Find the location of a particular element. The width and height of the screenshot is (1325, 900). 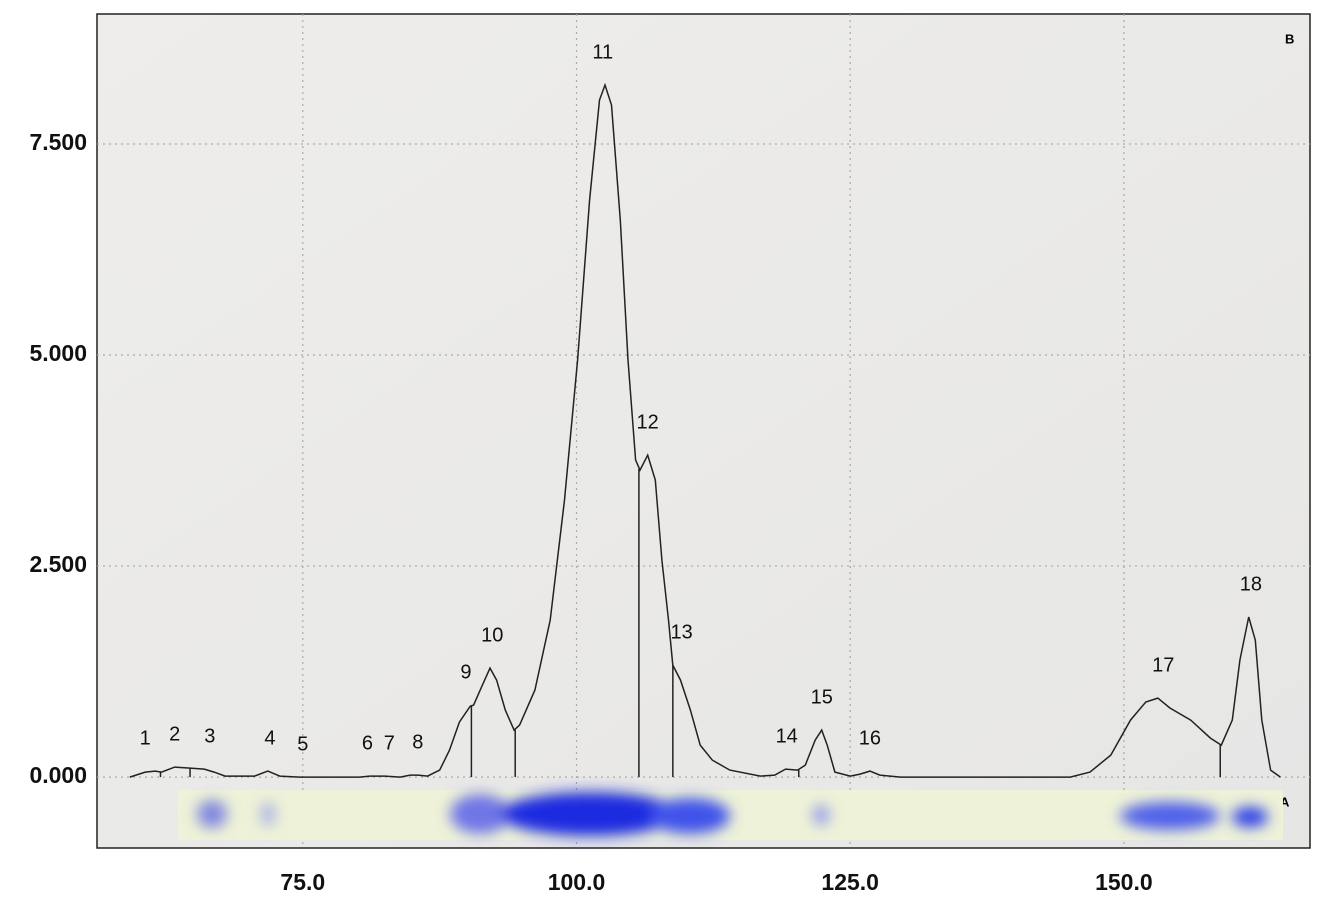

panel-label: A is located at coordinates (1285, 801).